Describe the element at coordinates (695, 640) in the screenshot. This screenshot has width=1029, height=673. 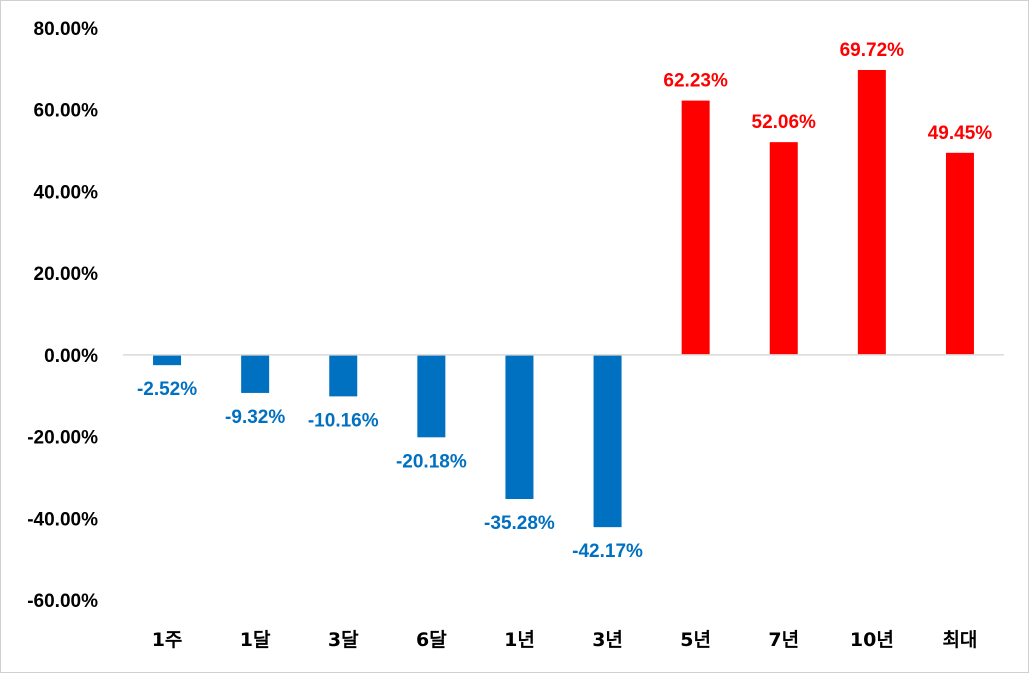
I see `category-label: 5년` at that location.